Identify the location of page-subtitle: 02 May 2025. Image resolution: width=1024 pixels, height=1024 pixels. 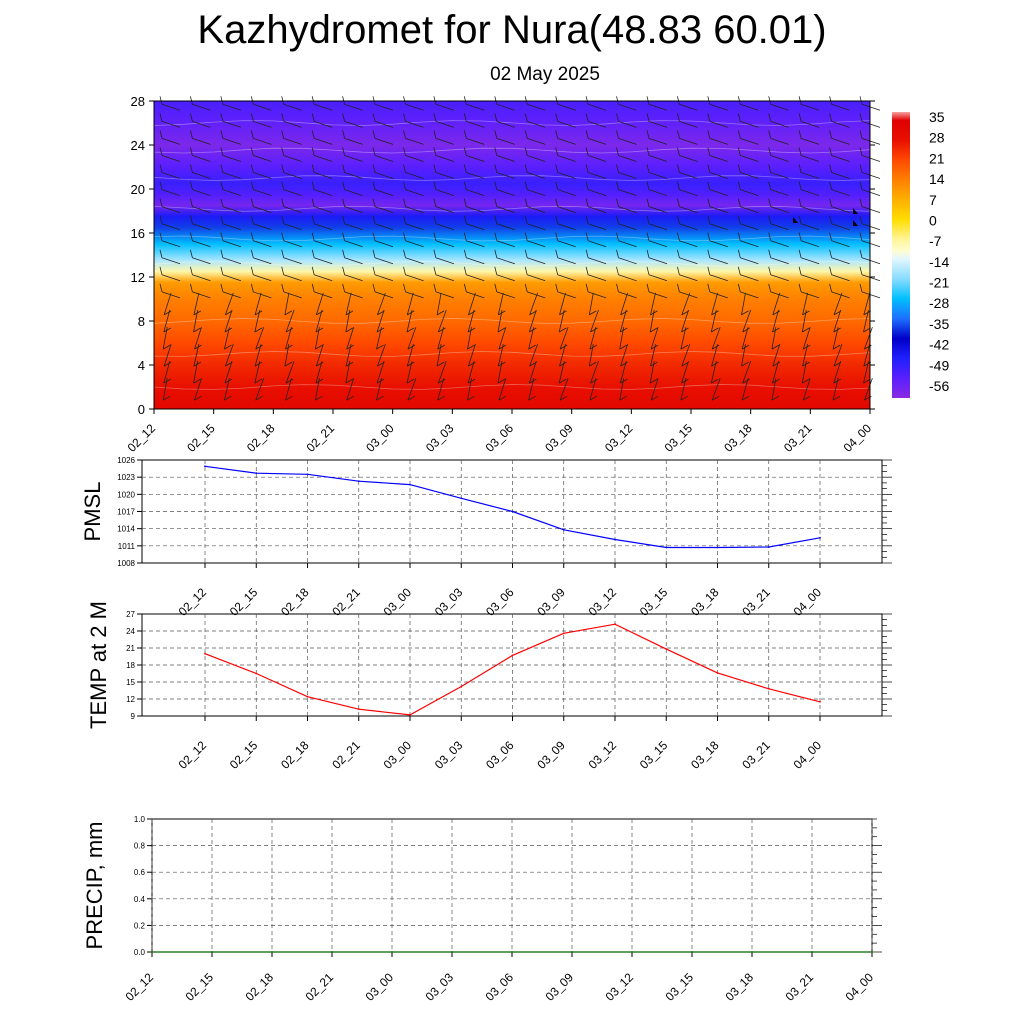
(545, 74).